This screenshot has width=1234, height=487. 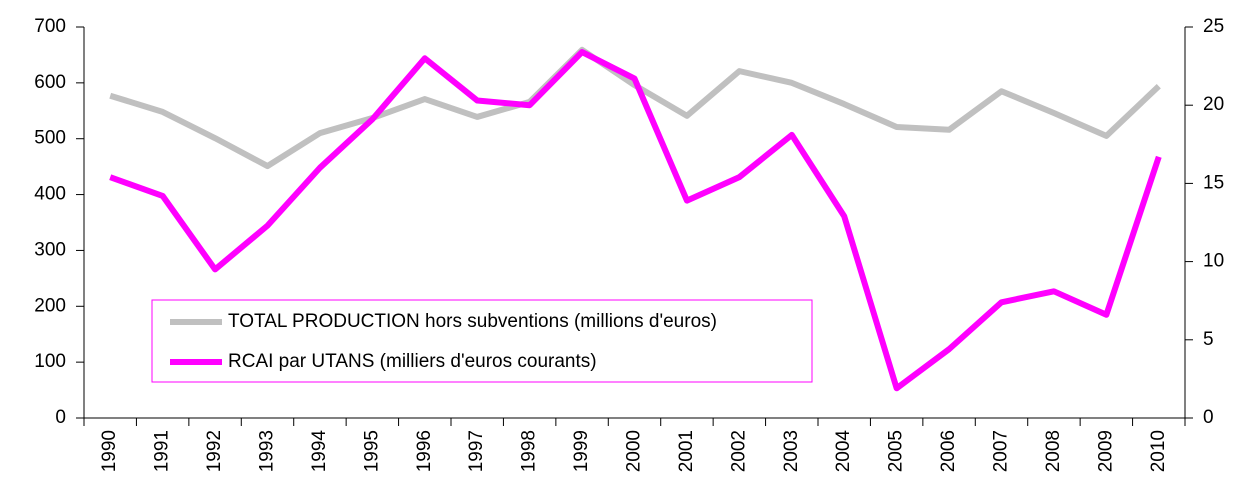 I want to click on x-tick-label: 1998, so click(x=529, y=451).